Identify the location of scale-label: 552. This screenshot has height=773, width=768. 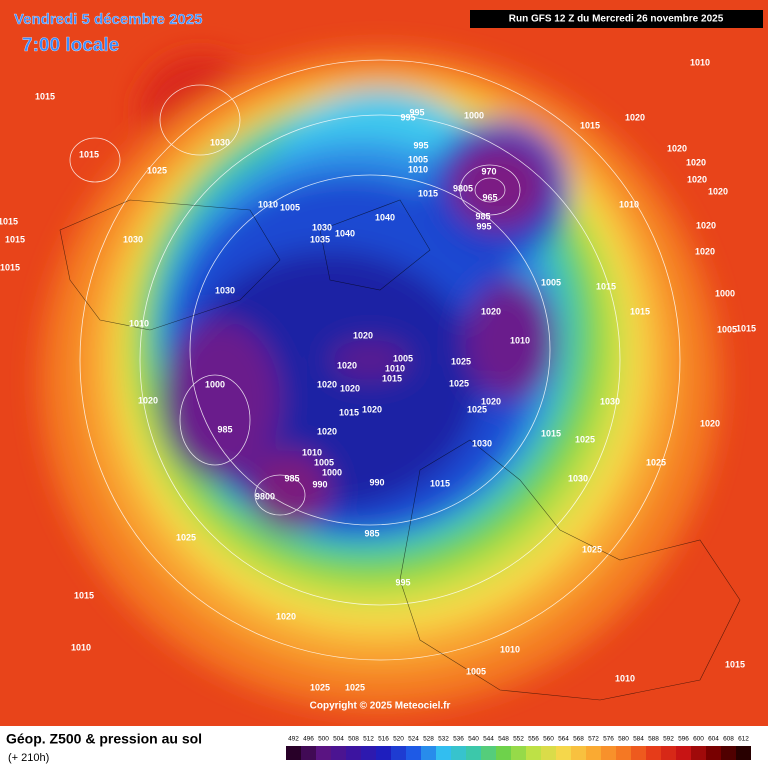
(518, 739).